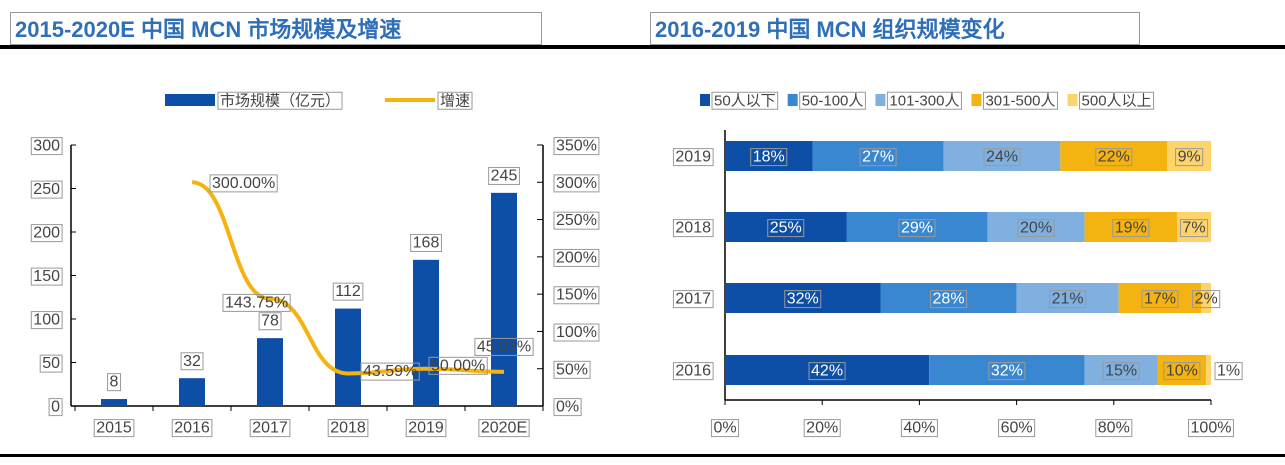  What do you see at coordinates (46, 233) in the screenshot?
I see `left-tick-label: 200` at bounding box center [46, 233].